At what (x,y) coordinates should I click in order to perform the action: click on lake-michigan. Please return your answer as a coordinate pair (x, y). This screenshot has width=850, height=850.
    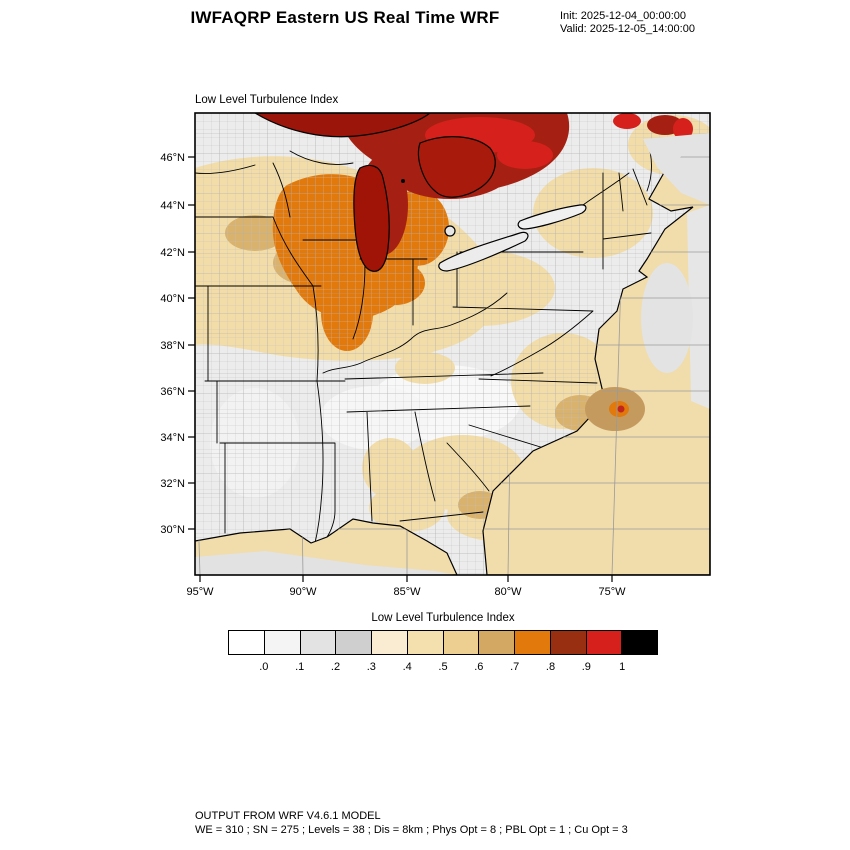
    Looking at the image, I should click on (371, 218).